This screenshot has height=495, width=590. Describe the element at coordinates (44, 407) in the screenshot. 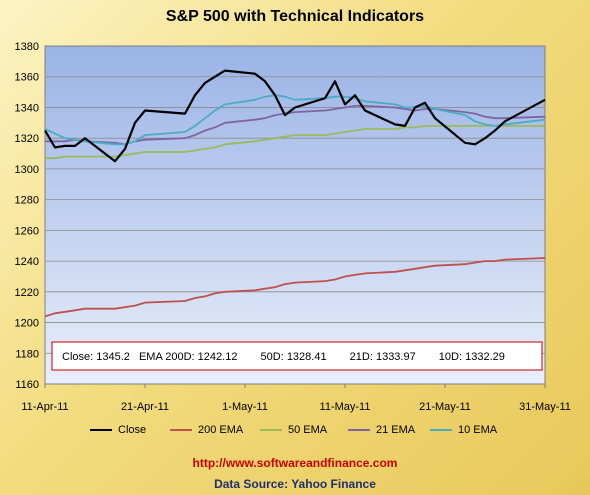

I see `x-tick-label-0: 11-Apr-11` at that location.